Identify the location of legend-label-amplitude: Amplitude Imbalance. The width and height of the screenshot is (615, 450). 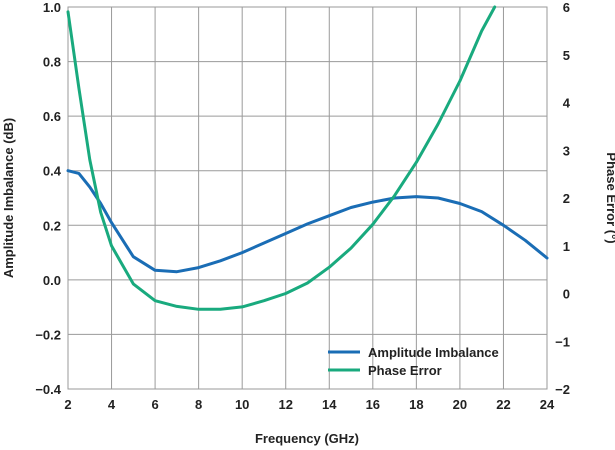
(433, 352).